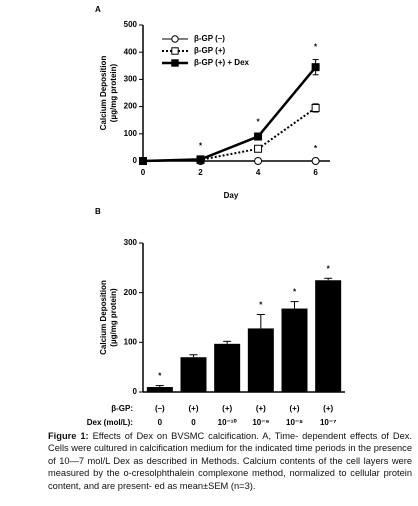 The height and width of the screenshot is (506, 418). I want to click on panel-label: B, so click(98, 211).